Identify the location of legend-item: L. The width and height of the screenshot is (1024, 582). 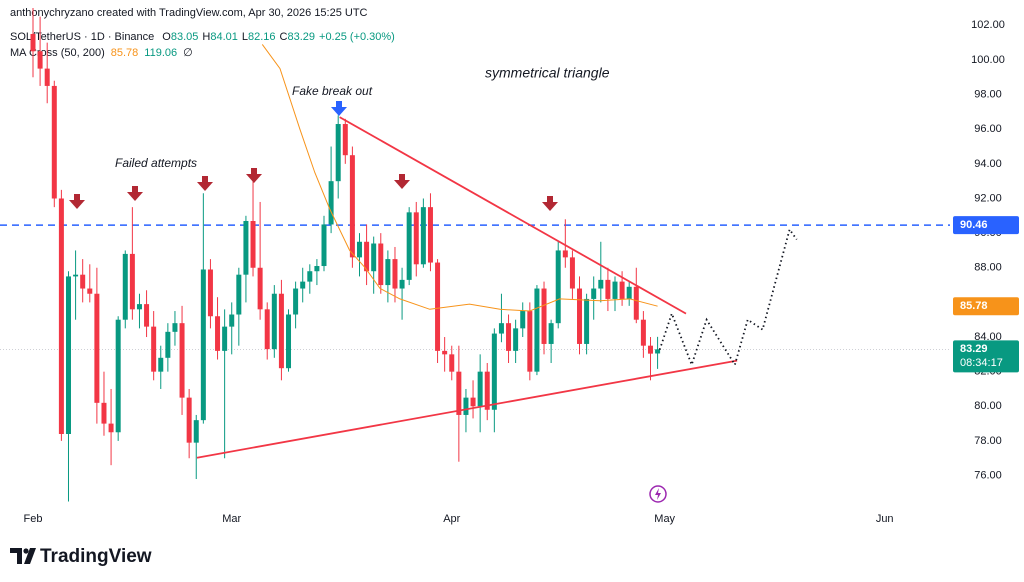
(245, 37).